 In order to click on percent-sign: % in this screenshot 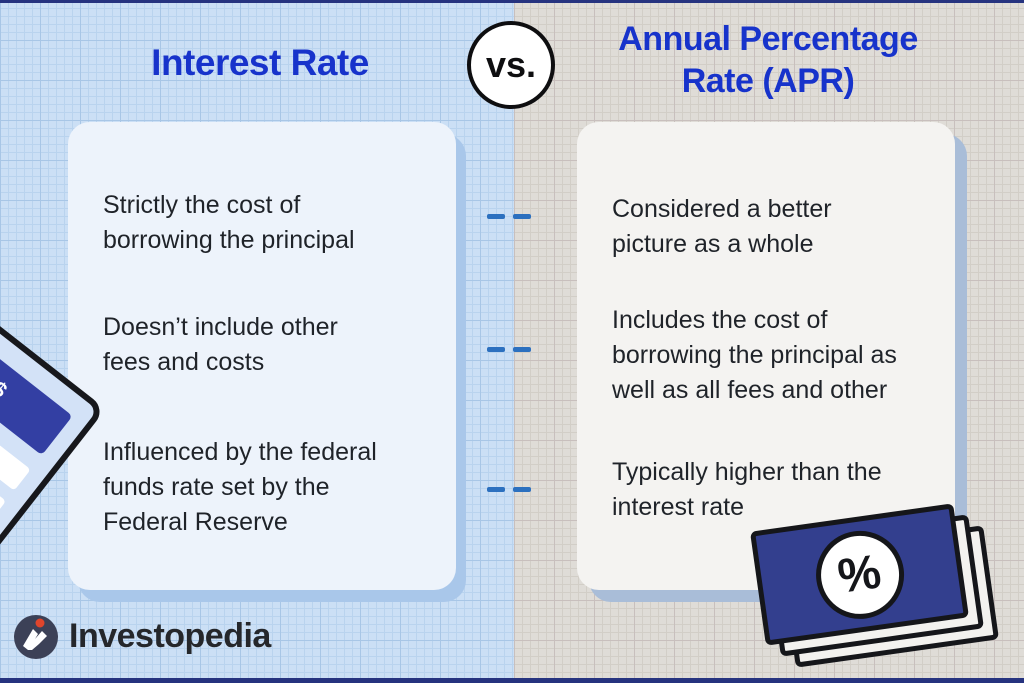, I will do `click(859, 574)`.